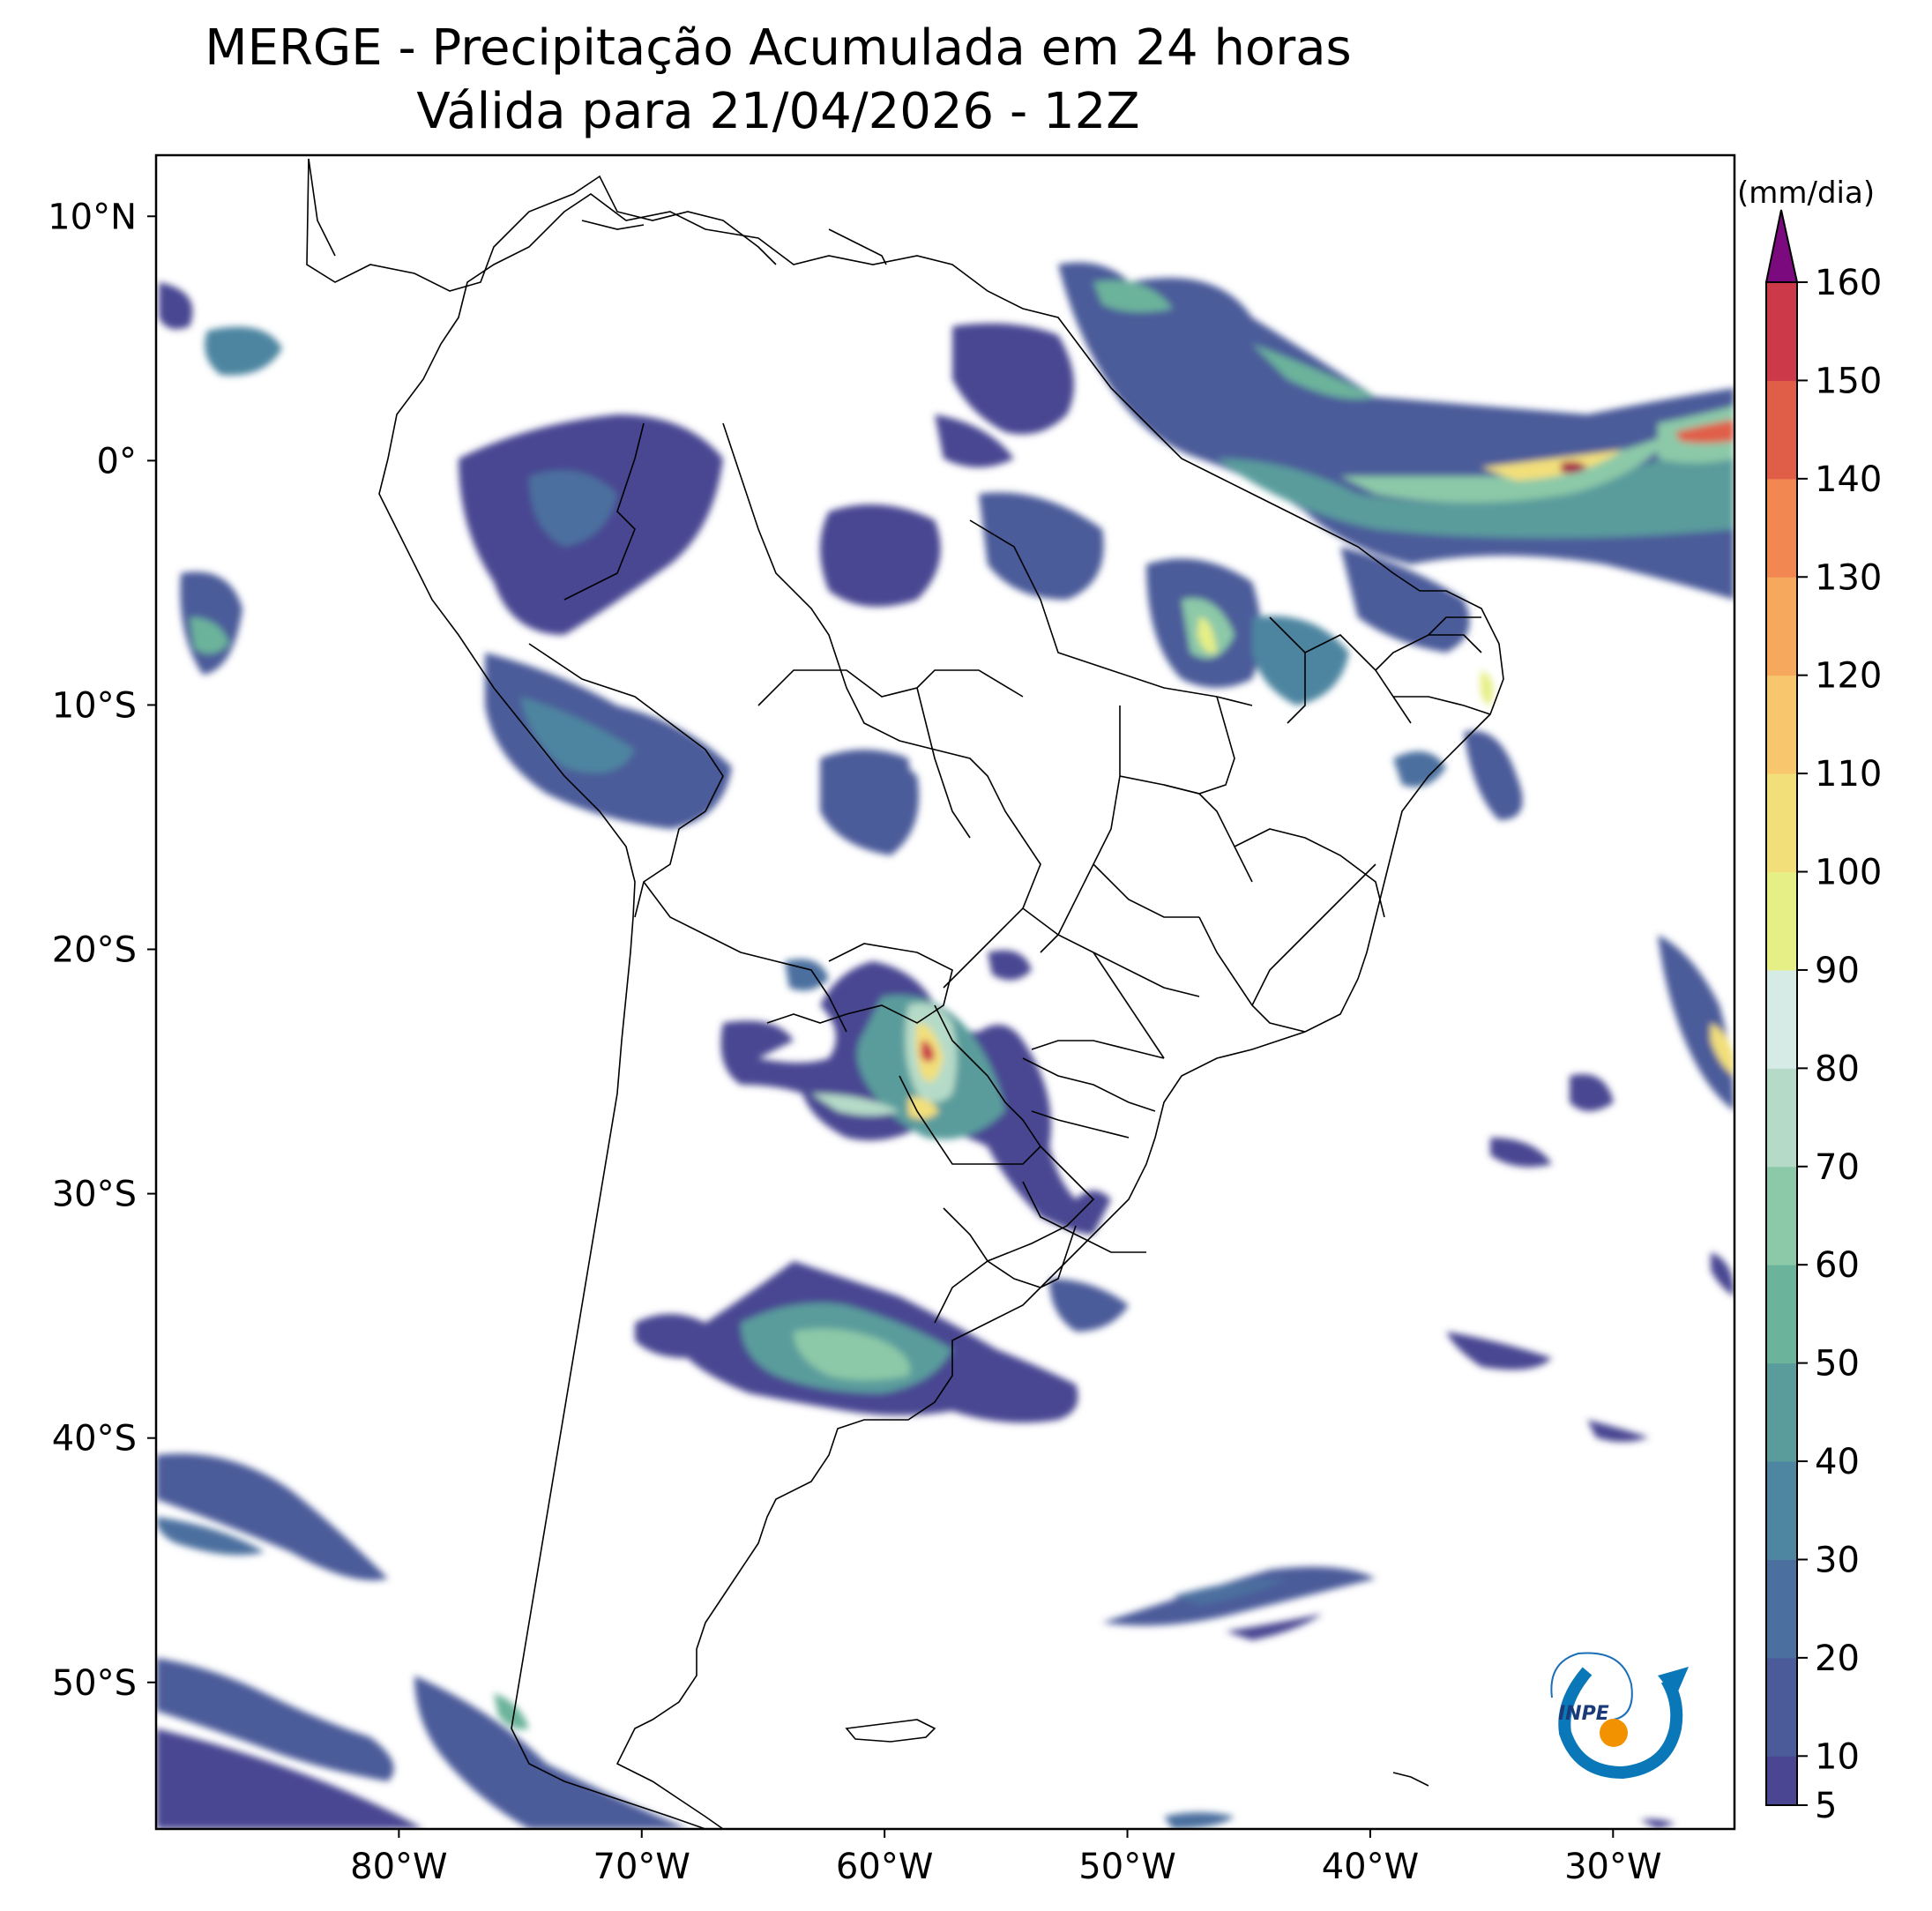 The height and width of the screenshot is (1911, 1932). Describe the element at coordinates (1848, 578) in the screenshot. I see `colorbar-tick-label: 130` at that location.